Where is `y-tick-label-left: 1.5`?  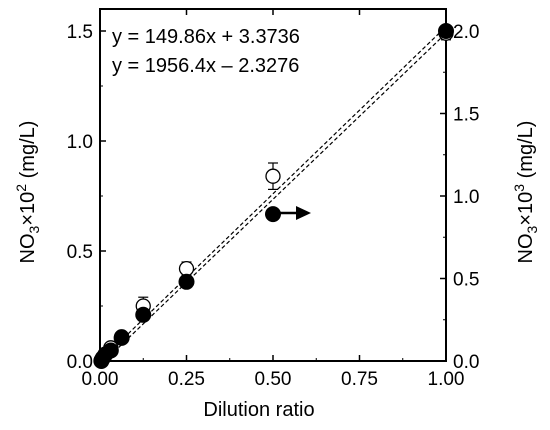 y-tick-label-left: 1.5 is located at coordinates (80, 32).